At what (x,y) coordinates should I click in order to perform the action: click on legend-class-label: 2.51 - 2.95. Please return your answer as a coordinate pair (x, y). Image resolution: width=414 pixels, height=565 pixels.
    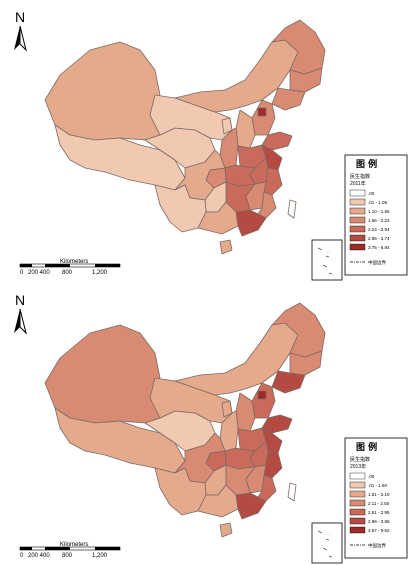
    Looking at the image, I should click on (379, 512).